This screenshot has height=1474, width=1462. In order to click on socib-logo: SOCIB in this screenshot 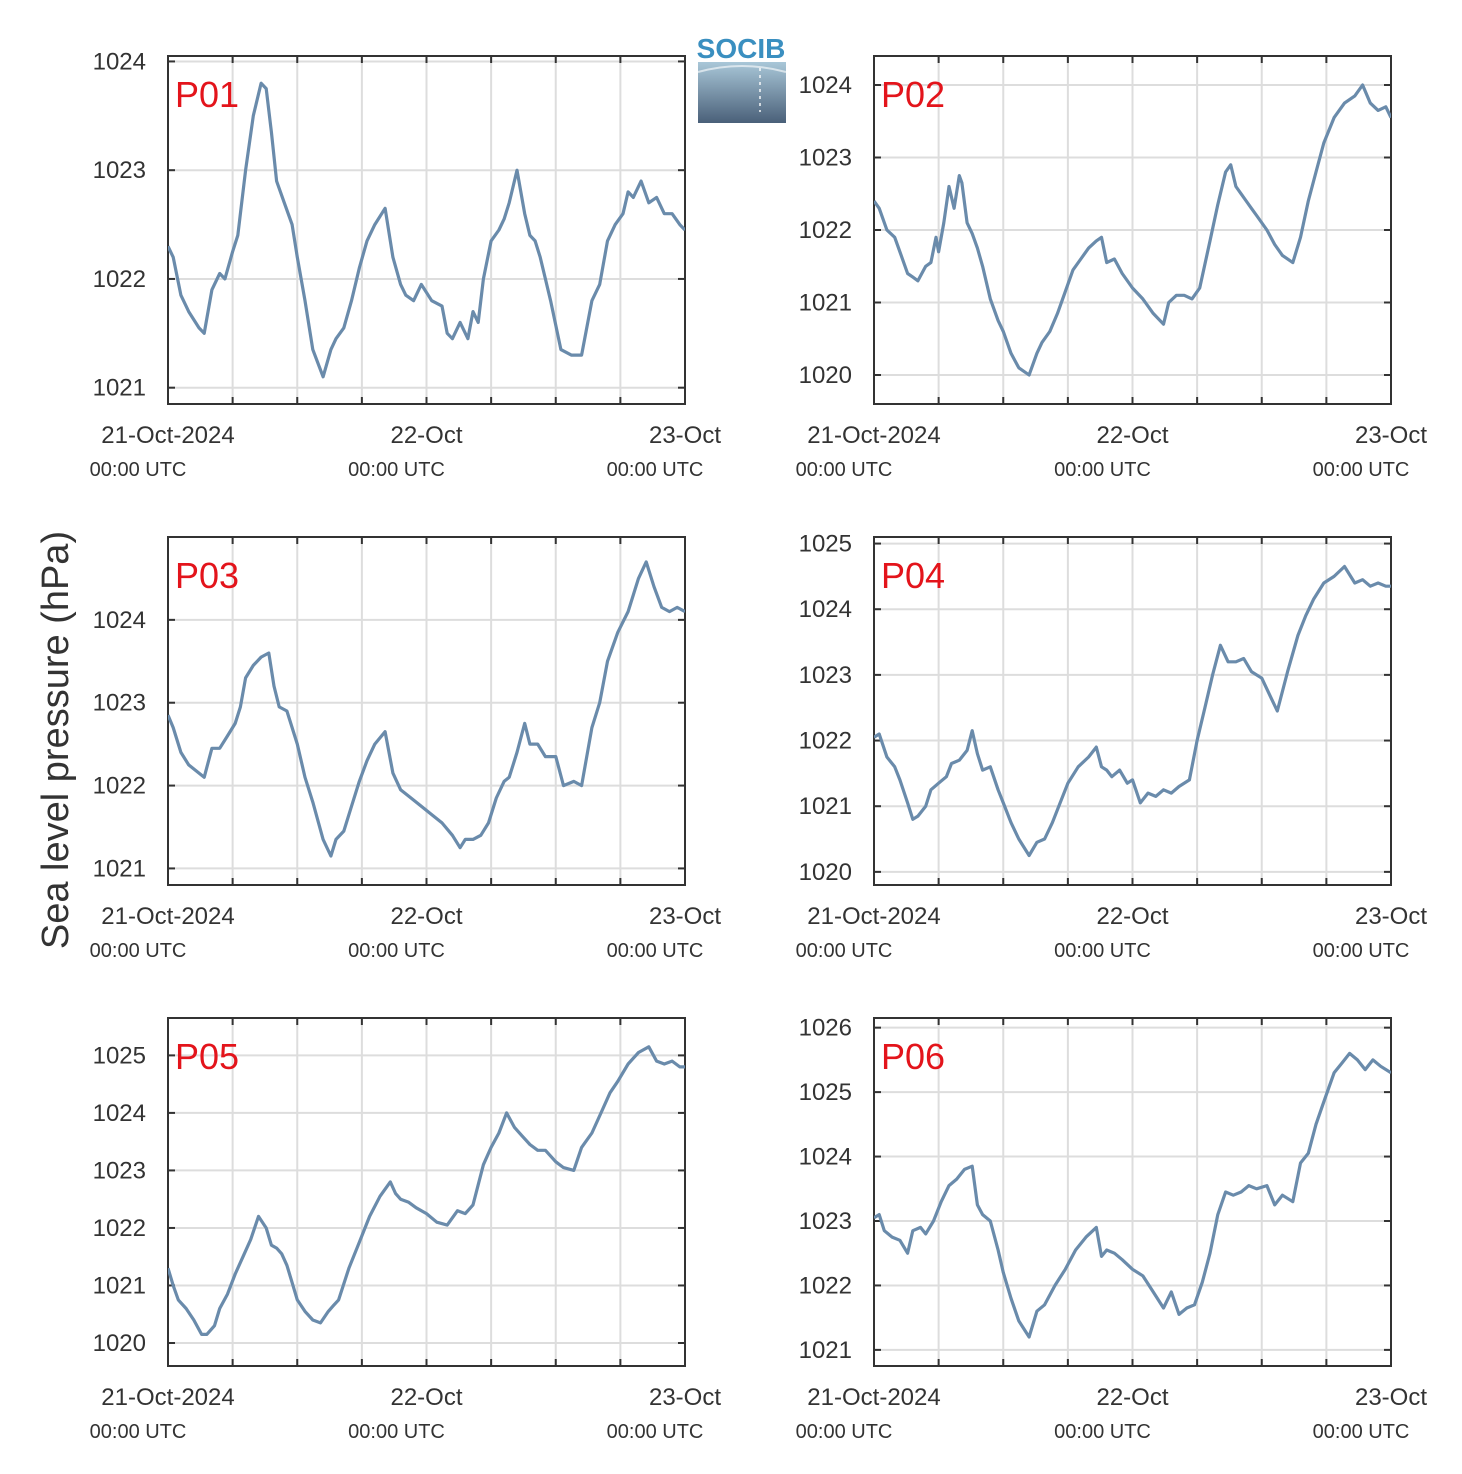, I will do `click(742, 78)`.